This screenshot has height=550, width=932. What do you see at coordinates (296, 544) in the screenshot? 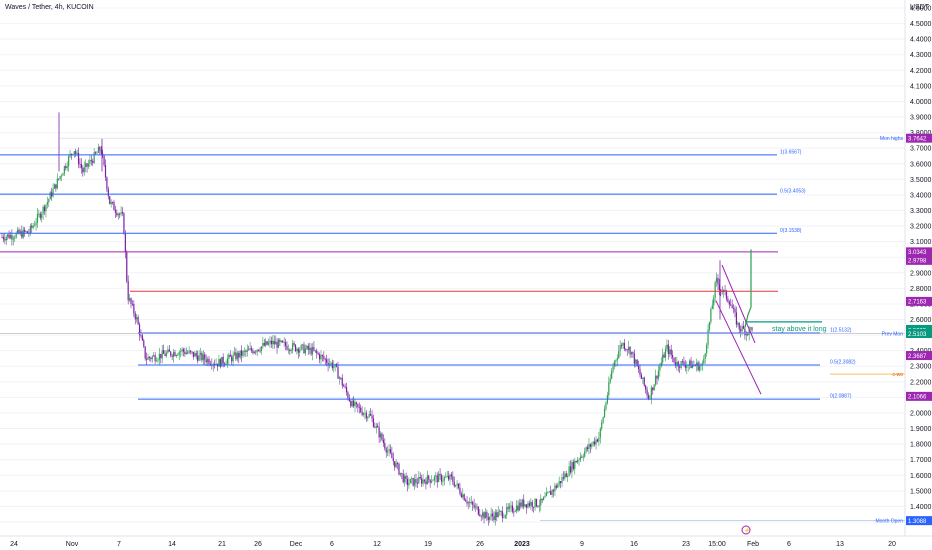
I see `time-tick-label: Dec` at bounding box center [296, 544].